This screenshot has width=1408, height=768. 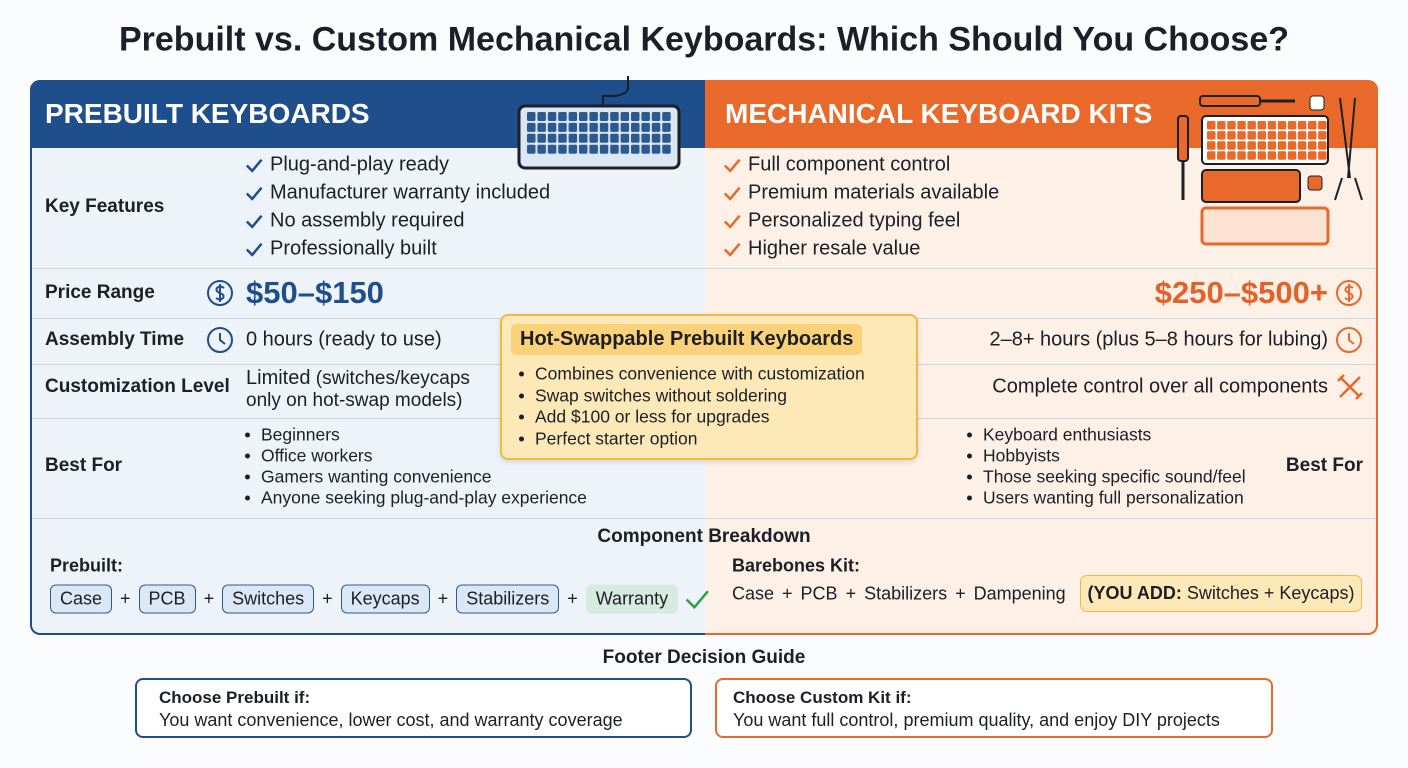 What do you see at coordinates (1270, 593) in the screenshot?
I see `you-add-parts: Switches + Keycaps)` at bounding box center [1270, 593].